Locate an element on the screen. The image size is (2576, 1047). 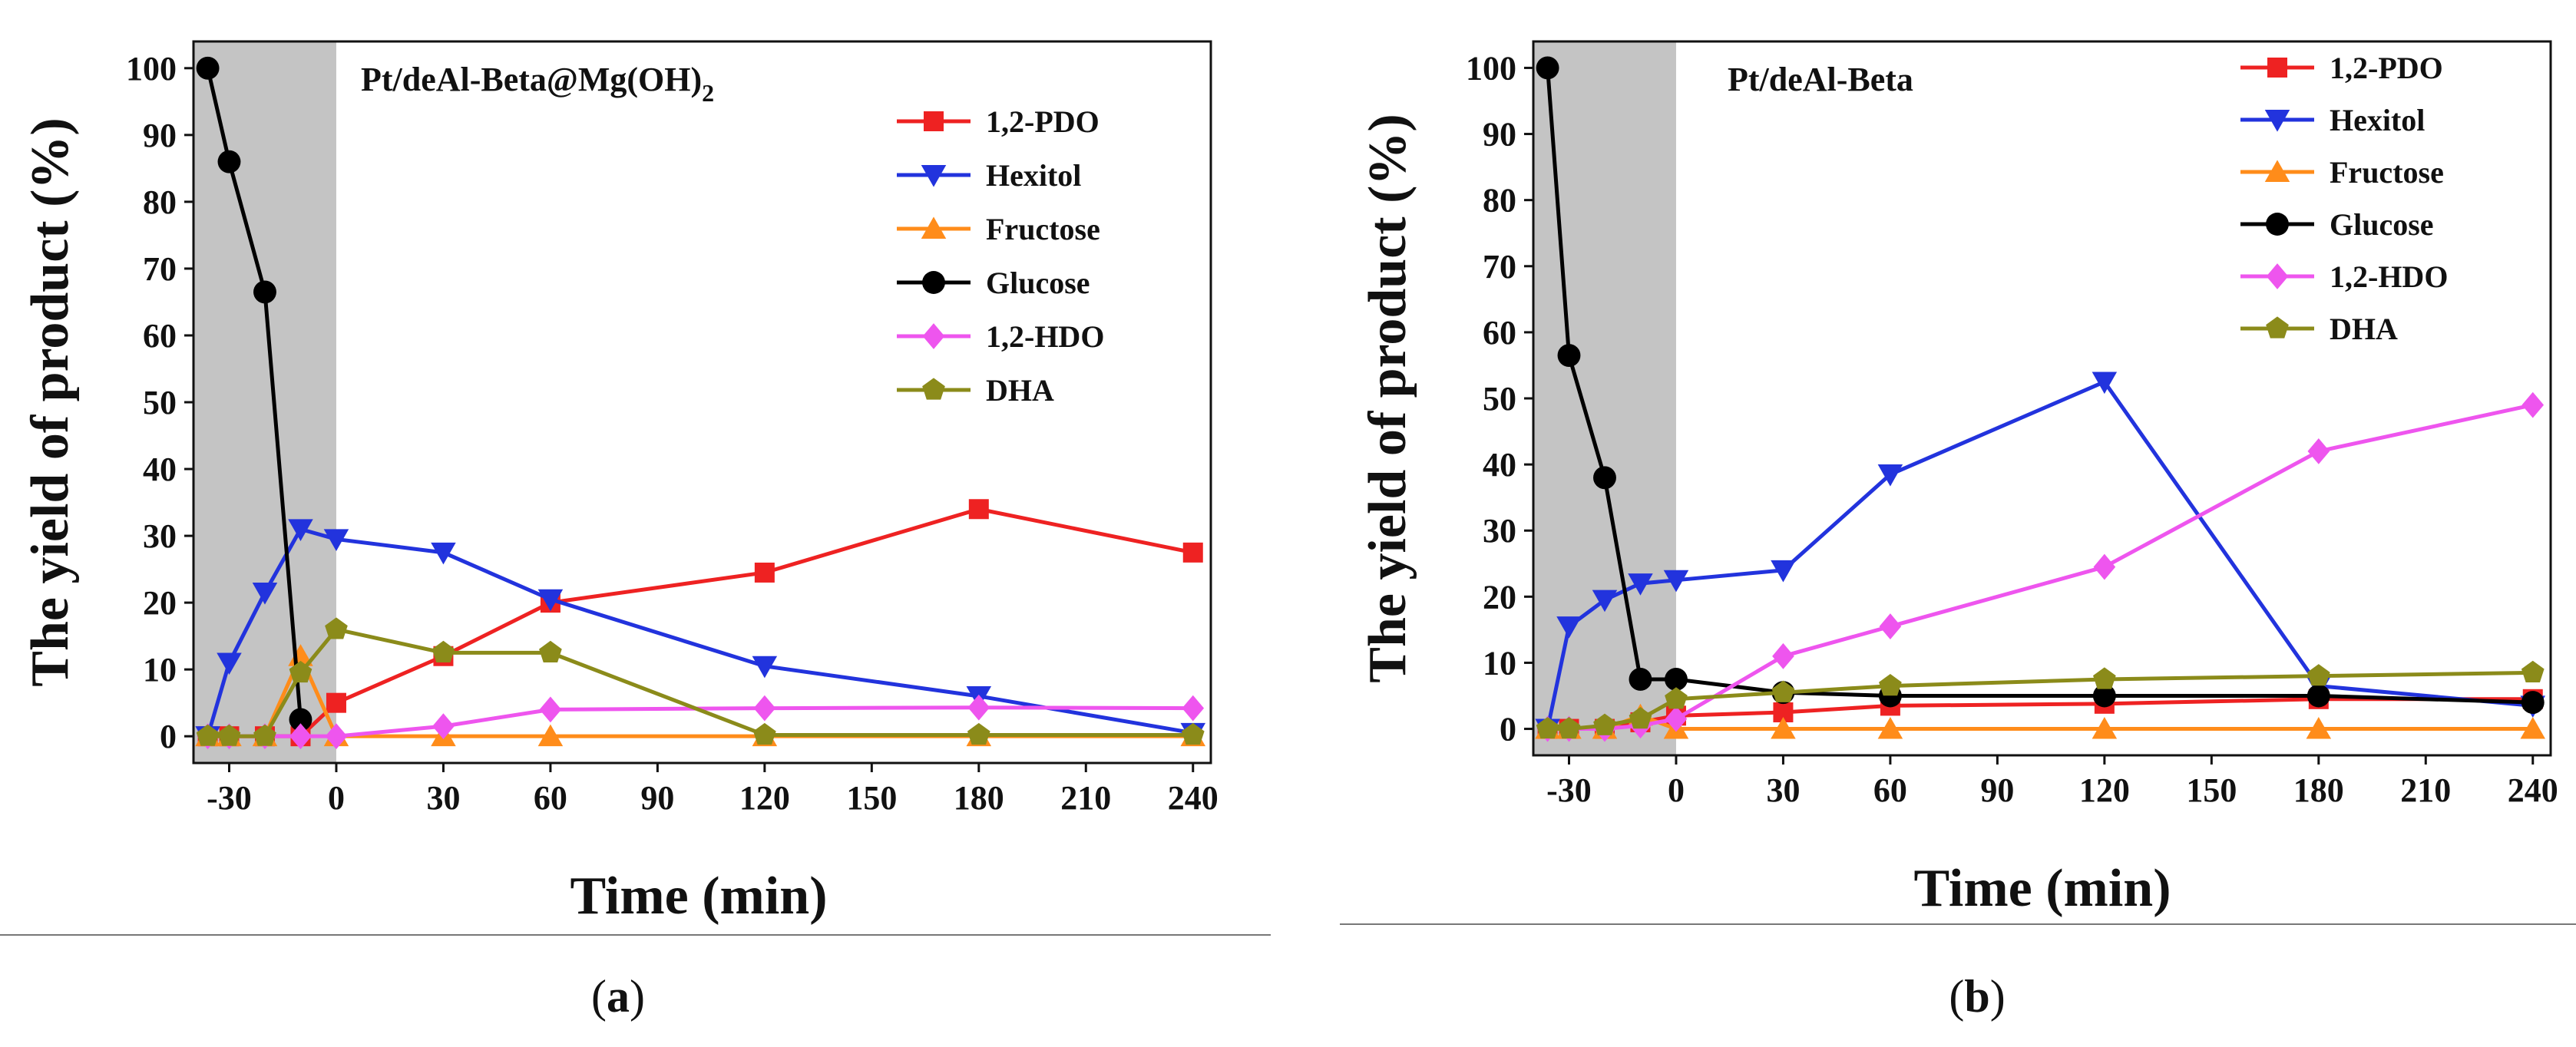
series-glucose is located at coordinates (254, 394).